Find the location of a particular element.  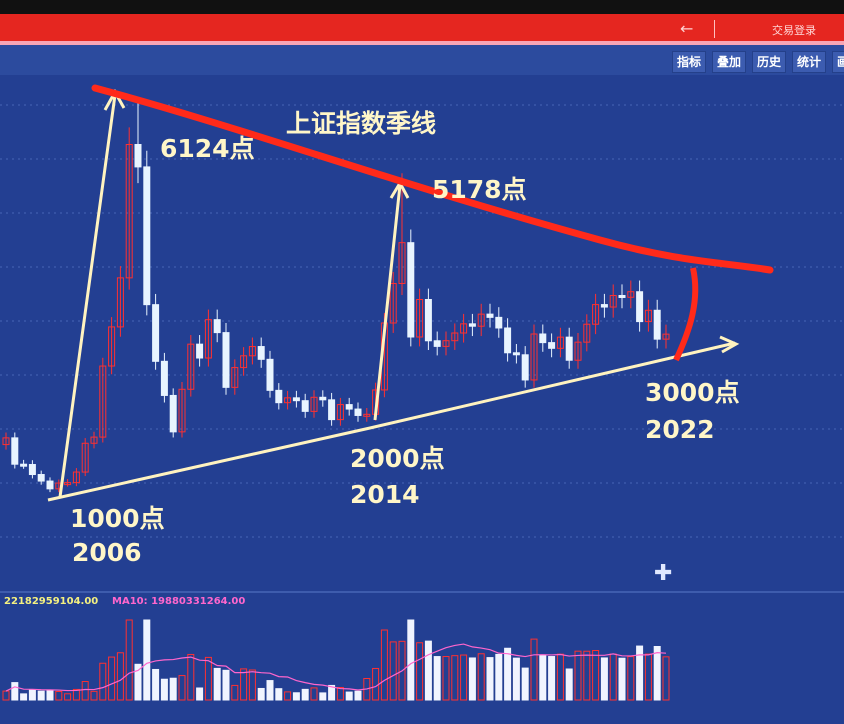

arrow-left-icon: ← is located at coordinates (687, 28).